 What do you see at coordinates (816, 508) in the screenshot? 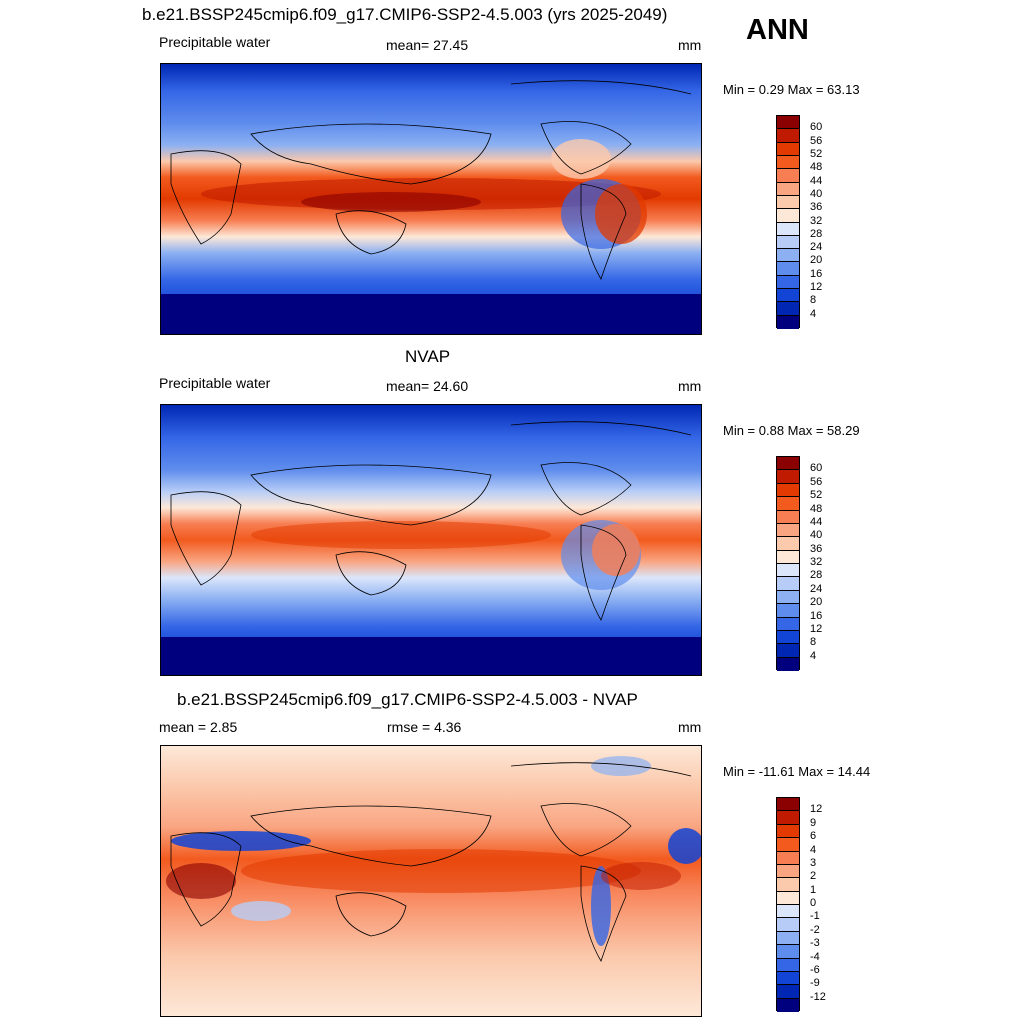
I see `colorbar-tick-label: 48` at bounding box center [816, 508].